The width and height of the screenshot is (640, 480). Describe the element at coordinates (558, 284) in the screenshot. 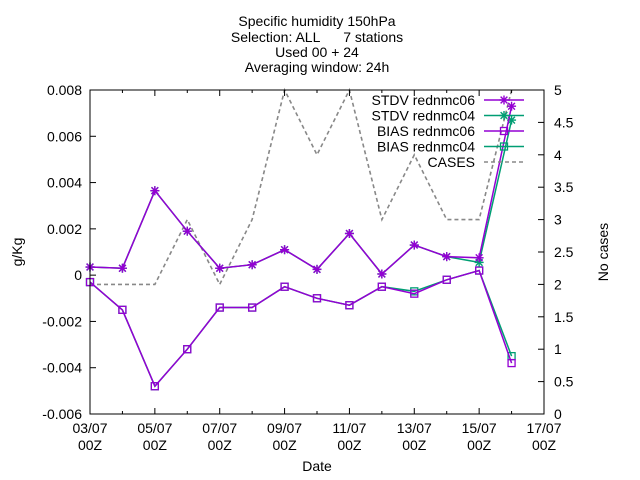

I see `y2-tick-label: 2` at that location.